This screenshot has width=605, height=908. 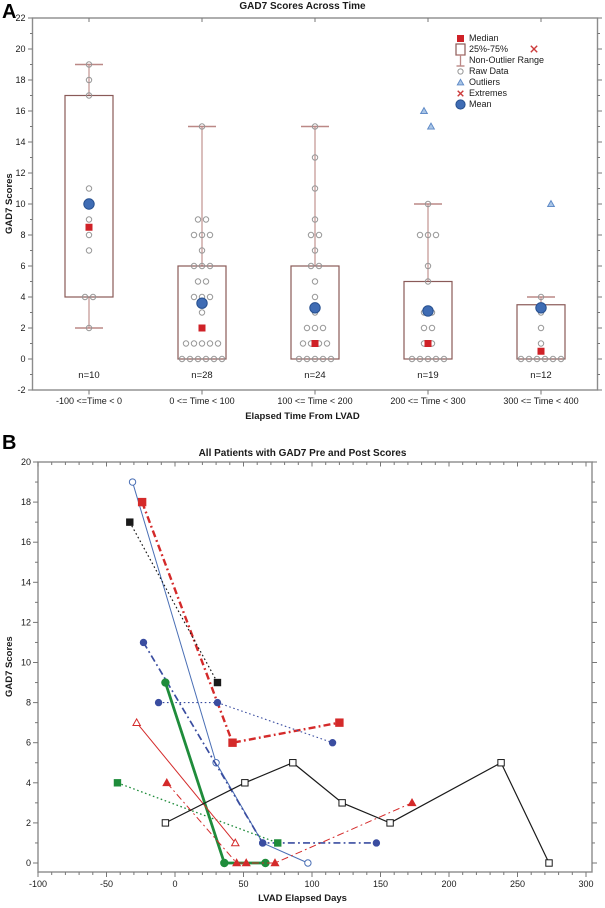 What do you see at coordinates (9, 443) in the screenshot?
I see `panel-b-letter: B` at bounding box center [9, 443].